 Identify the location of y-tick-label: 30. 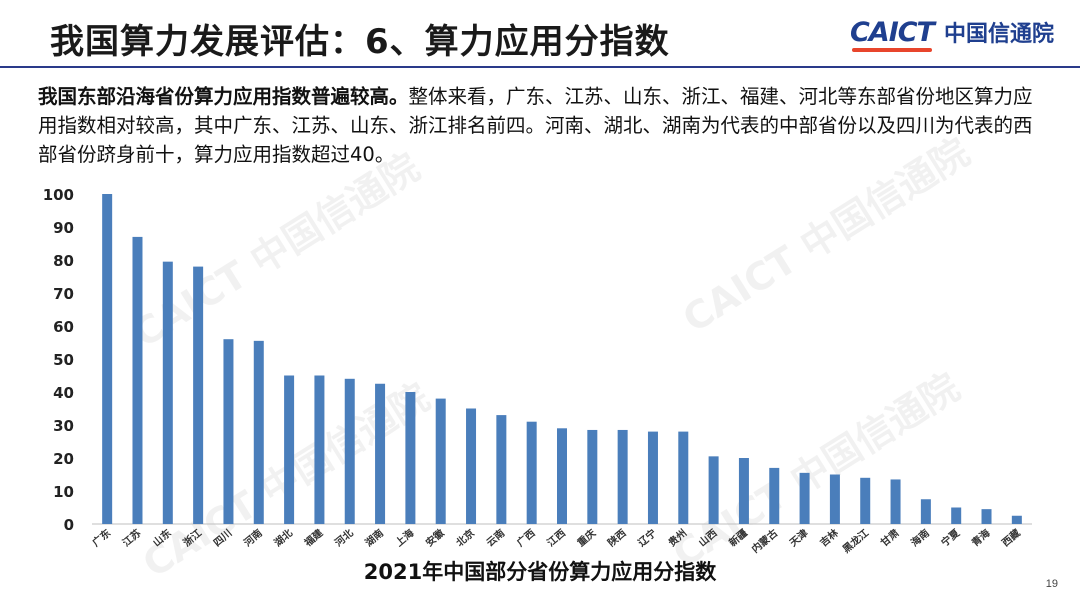
(63, 426).